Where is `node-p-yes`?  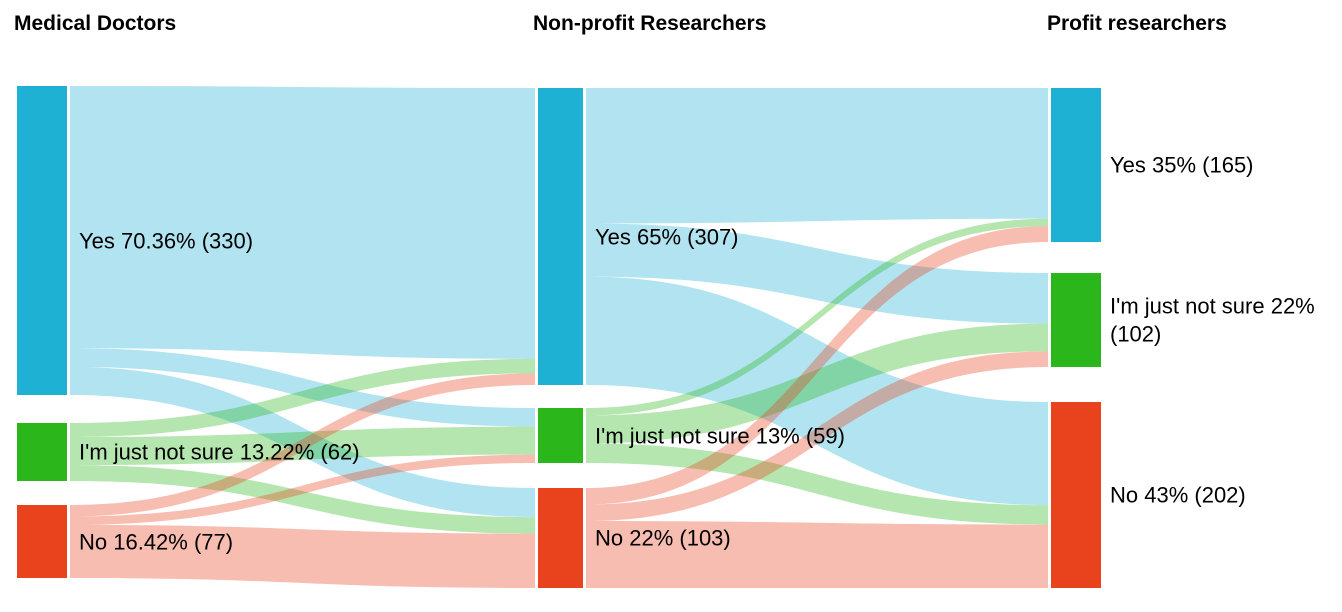
node-p-yes is located at coordinates (1076, 165).